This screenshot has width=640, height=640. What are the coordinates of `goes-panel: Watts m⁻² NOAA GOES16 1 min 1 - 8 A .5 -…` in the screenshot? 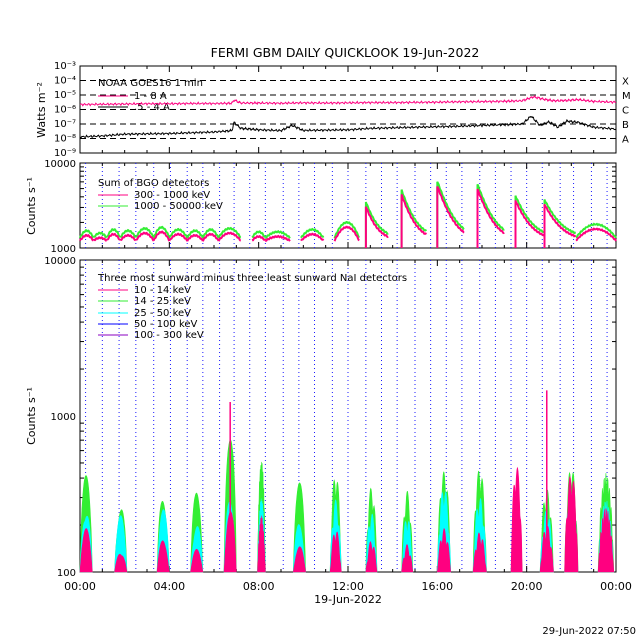 It's located at (333, 110).